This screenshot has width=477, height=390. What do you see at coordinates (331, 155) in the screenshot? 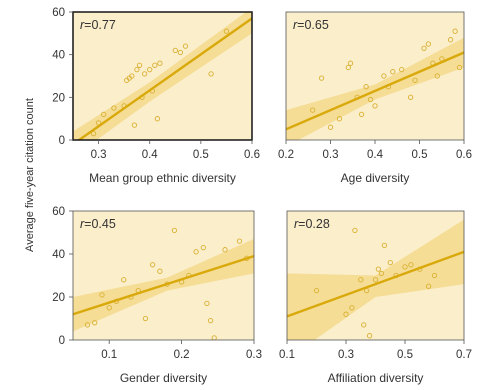
I see `x-tick-label: 0.3` at bounding box center [331, 155].